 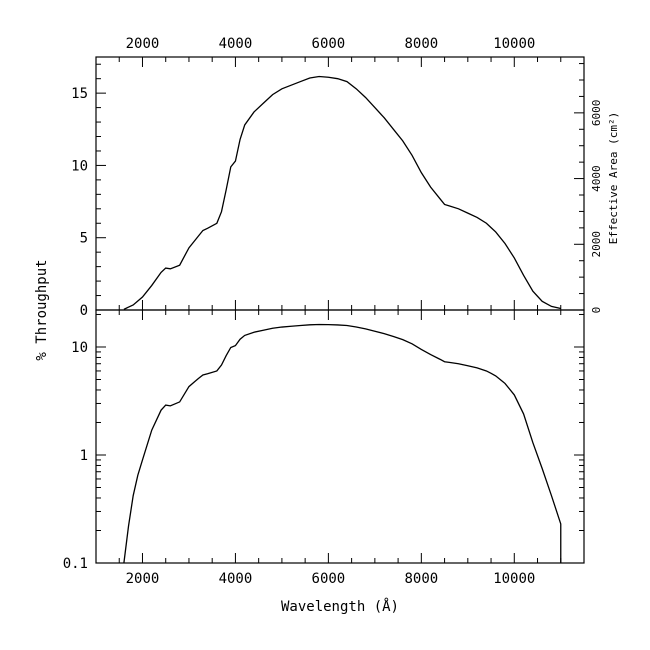 I want to click on top-y-tick-label: 10, so click(x=79, y=166).